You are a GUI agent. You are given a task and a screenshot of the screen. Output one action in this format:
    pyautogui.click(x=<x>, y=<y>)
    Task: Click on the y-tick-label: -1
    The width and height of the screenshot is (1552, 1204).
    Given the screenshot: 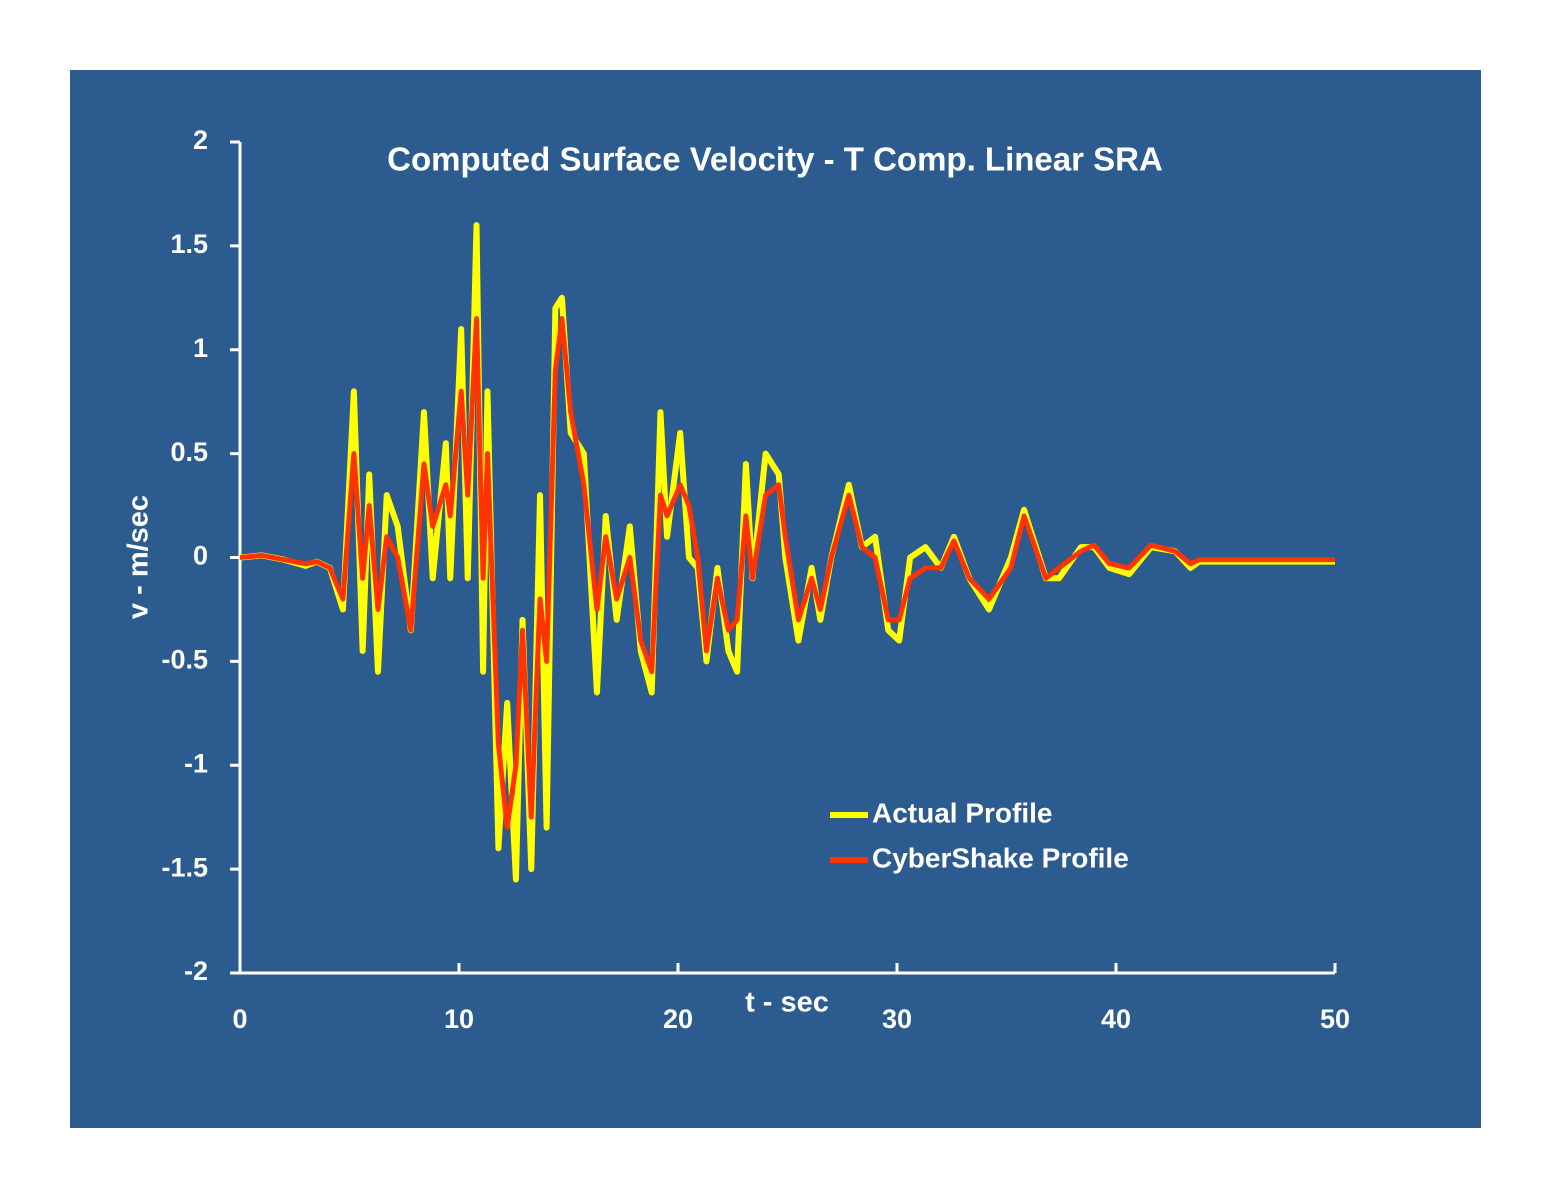 What is the action you would take?
    pyautogui.click(x=196, y=763)
    